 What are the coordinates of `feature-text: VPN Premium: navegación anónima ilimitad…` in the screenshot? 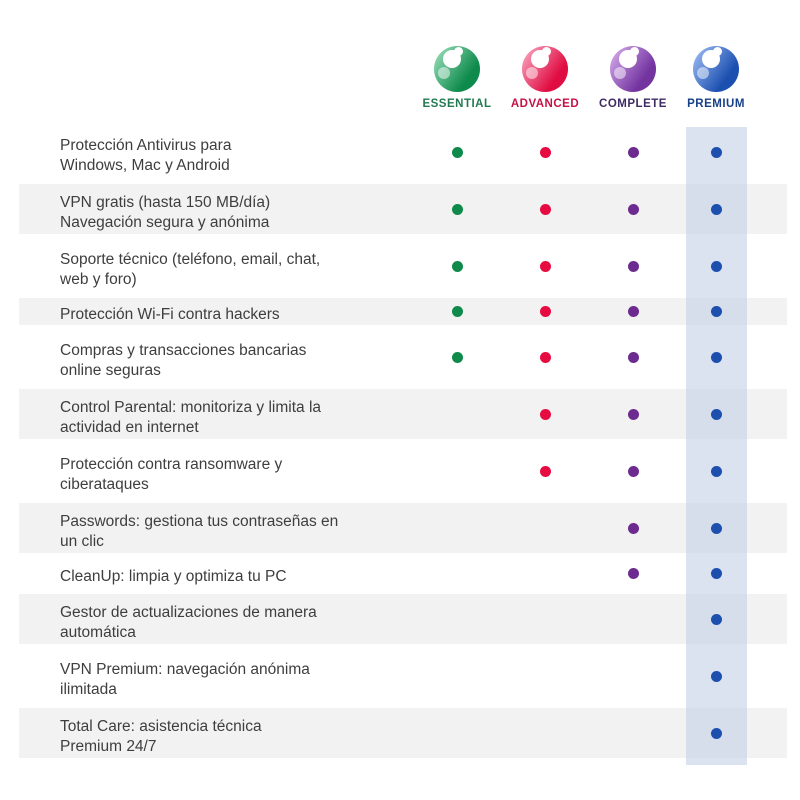 It's located at (185, 679).